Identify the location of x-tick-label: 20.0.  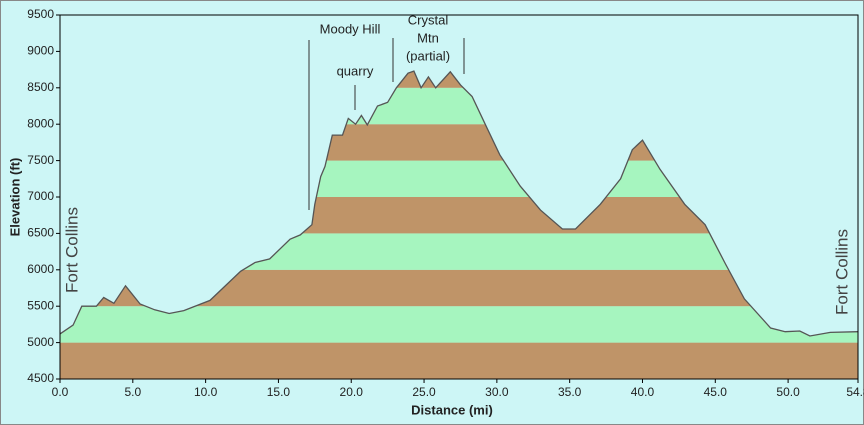
(352, 392).